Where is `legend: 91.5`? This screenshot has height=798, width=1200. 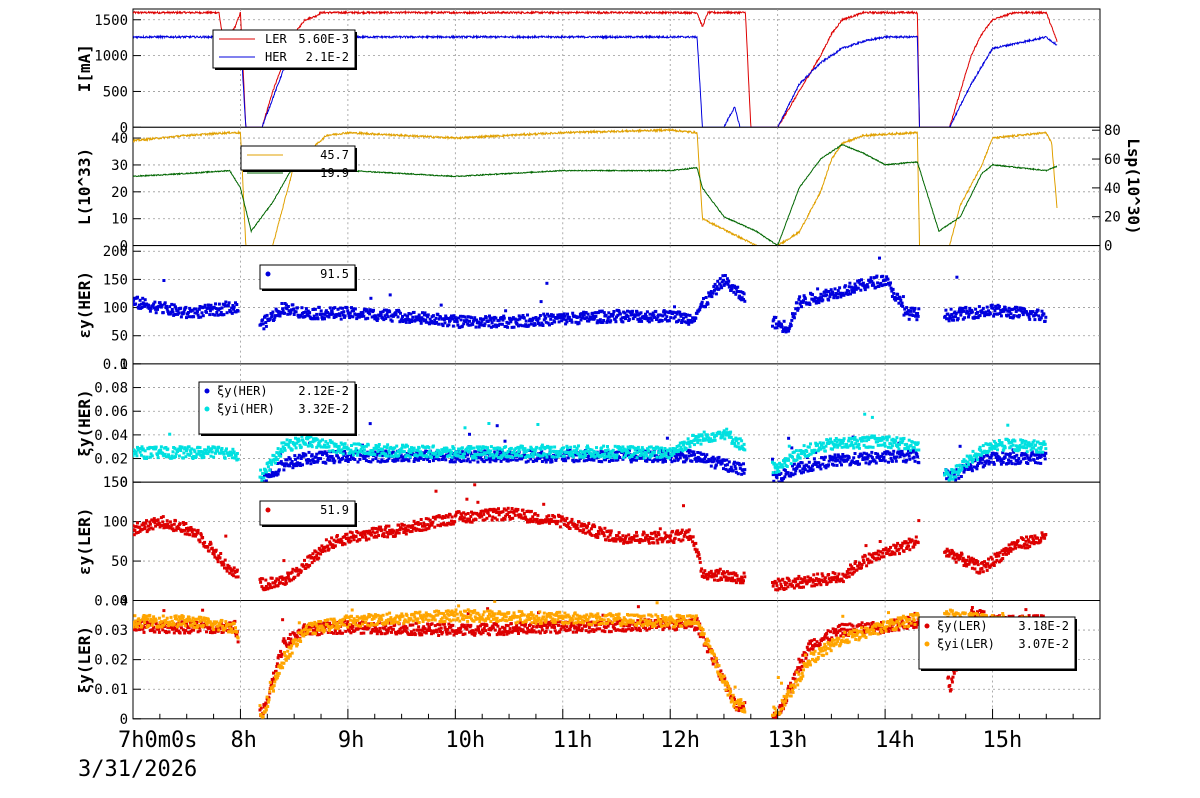
legend: 91.5 is located at coordinates (308, 277).